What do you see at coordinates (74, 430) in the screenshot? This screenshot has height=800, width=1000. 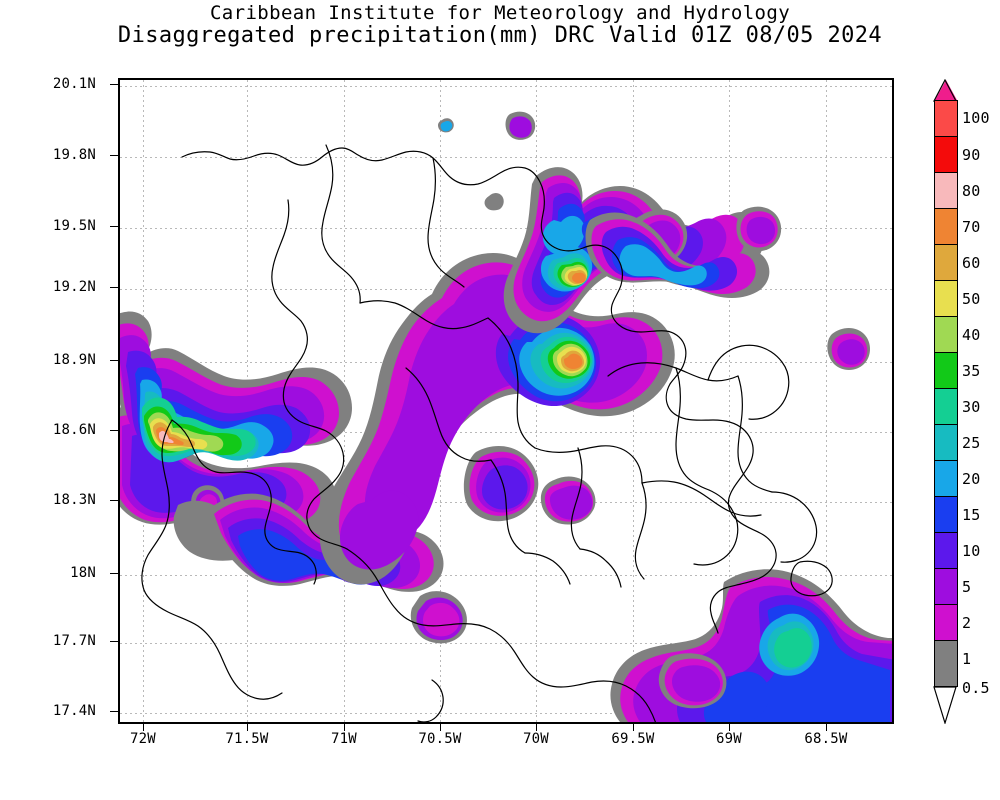 I see `y-label-18.6N: 18.6N` at bounding box center [74, 430].